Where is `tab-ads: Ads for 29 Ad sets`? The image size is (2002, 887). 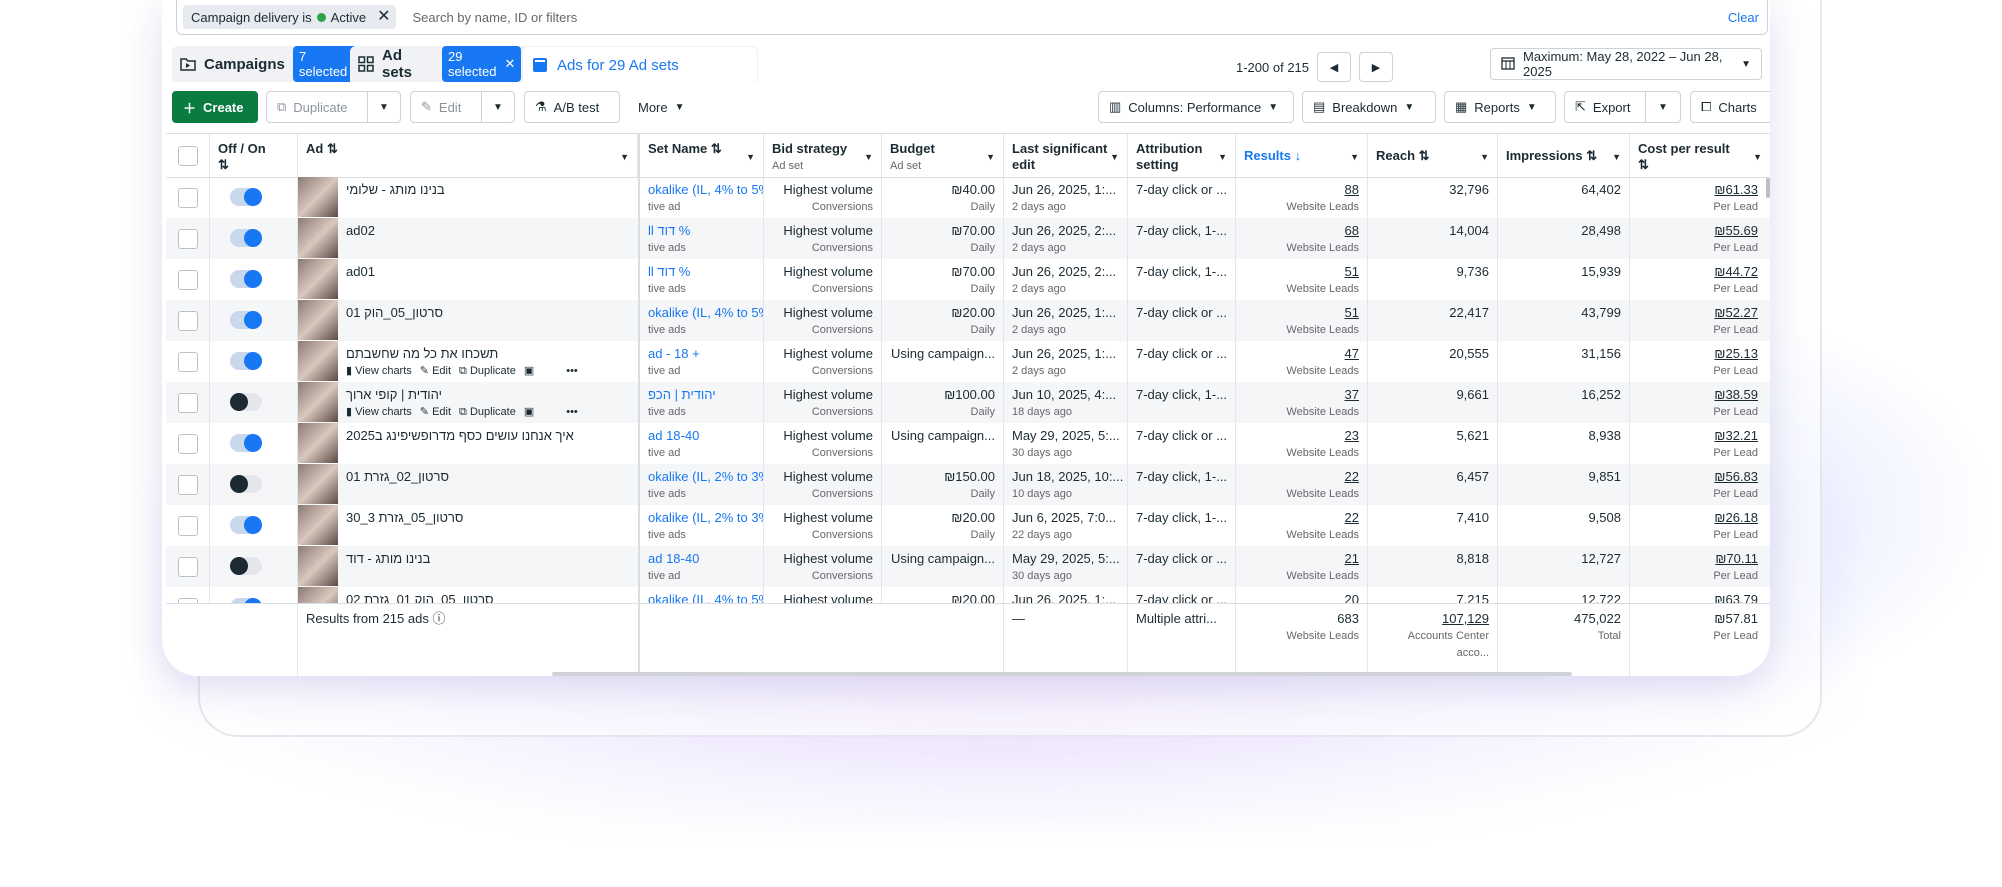 tab-ads: Ads for 29 Ad sets is located at coordinates (640, 64).